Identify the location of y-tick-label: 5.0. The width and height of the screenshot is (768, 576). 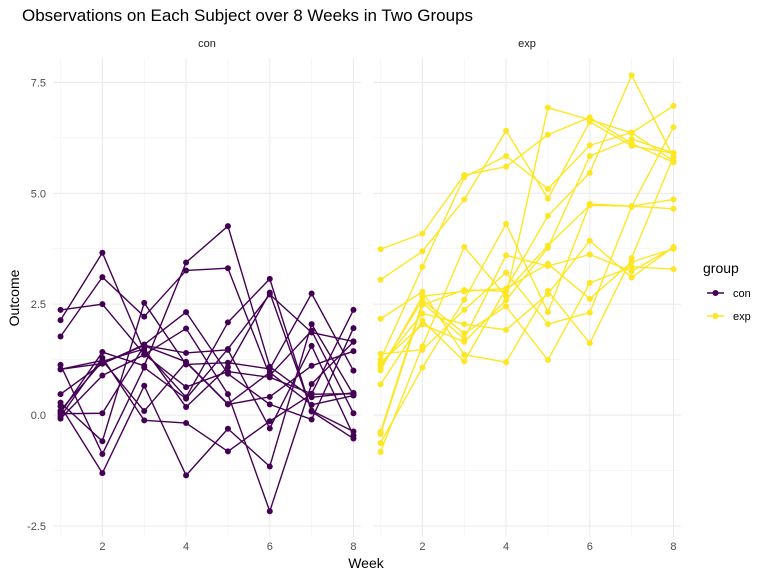
(38, 194).